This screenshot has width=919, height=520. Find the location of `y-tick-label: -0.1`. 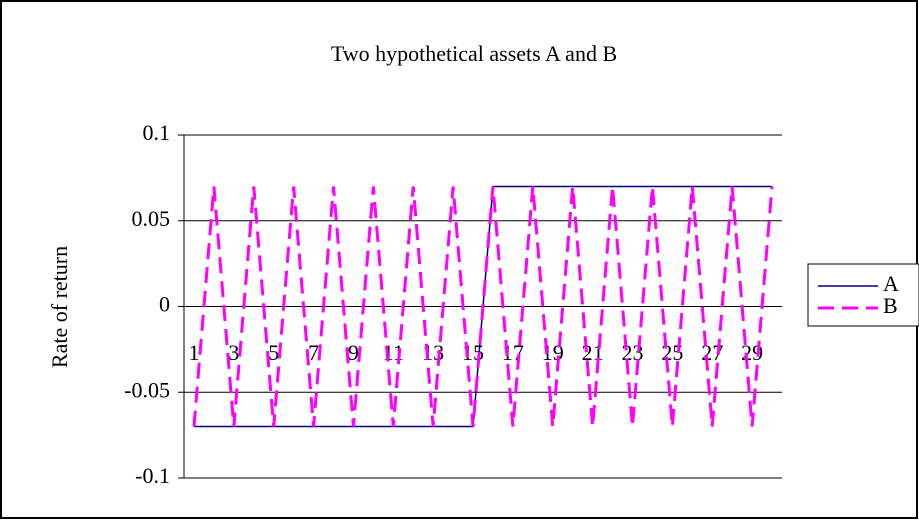

y-tick-label: -0.1 is located at coordinates (152, 475).